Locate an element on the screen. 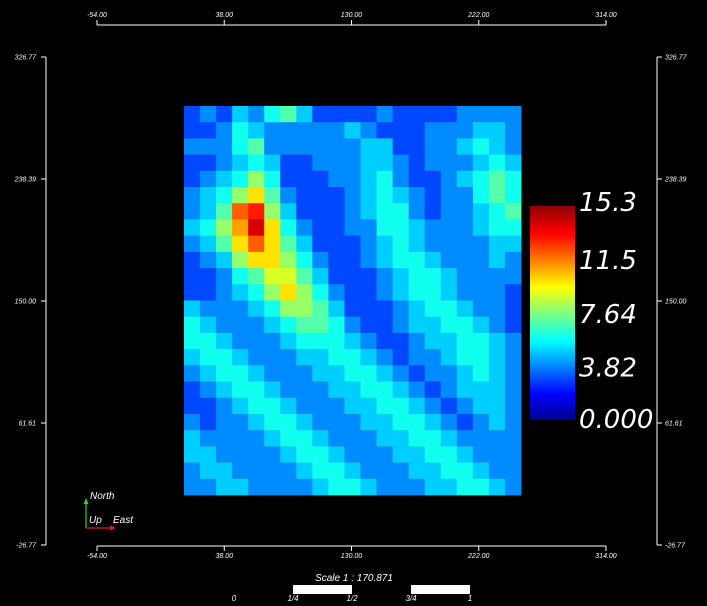 The image size is (707, 606). right-axis-tick-label: 238.39 is located at coordinates (675, 180).